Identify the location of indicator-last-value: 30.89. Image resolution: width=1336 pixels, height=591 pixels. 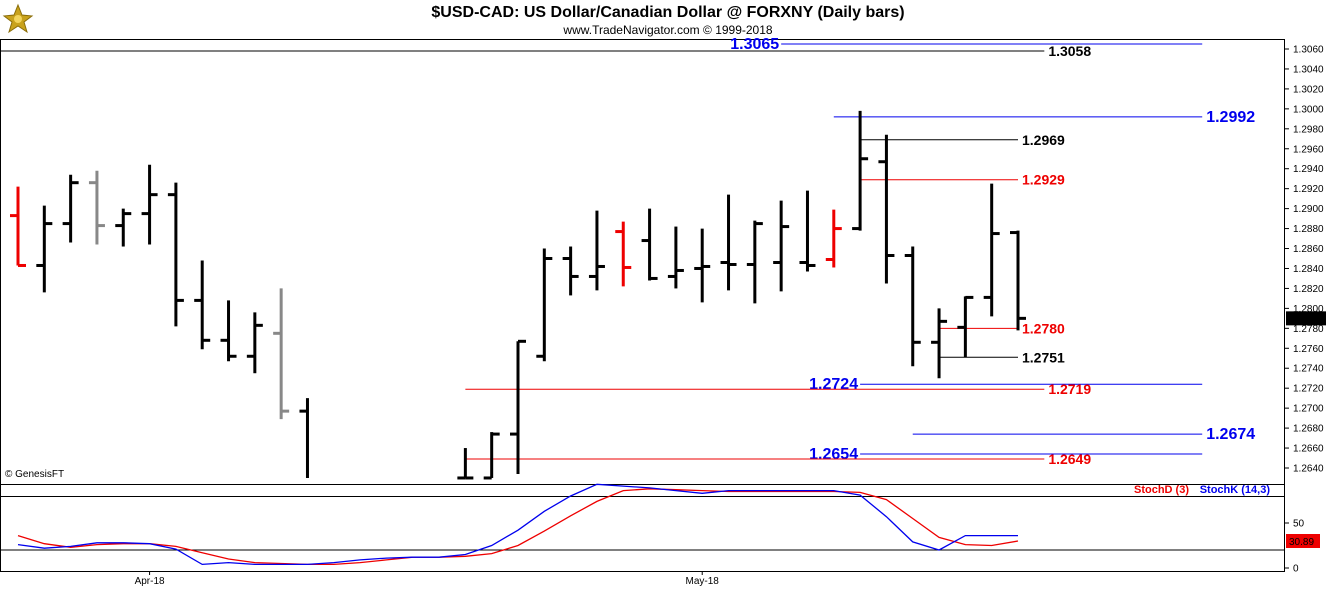
(1301, 542).